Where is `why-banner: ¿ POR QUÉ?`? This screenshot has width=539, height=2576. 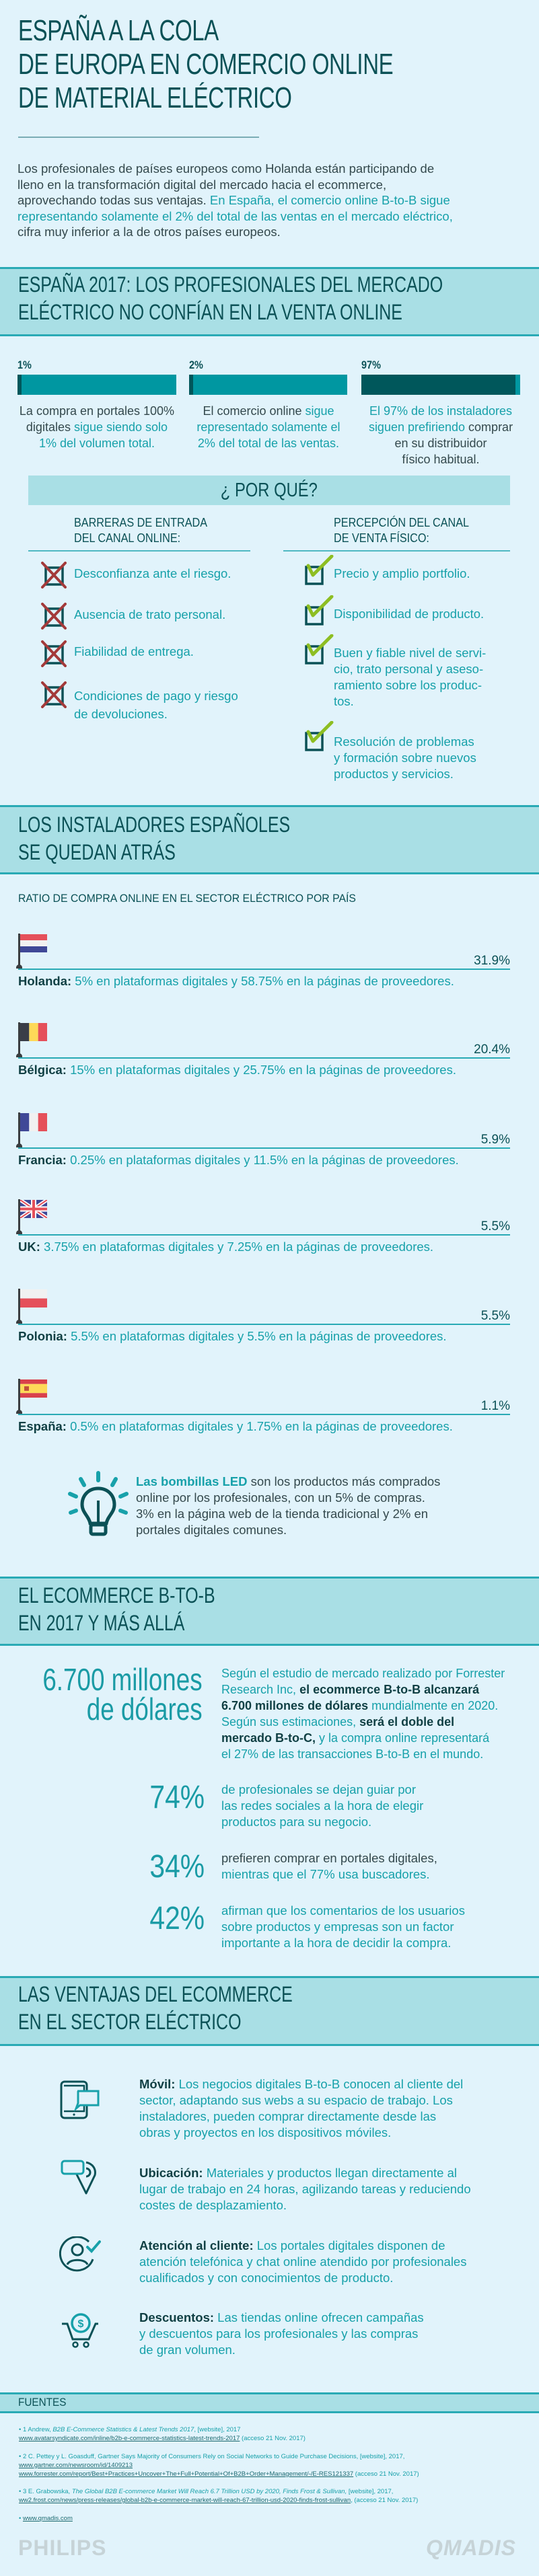
why-banner: ¿ POR QUÉ? is located at coordinates (269, 490).